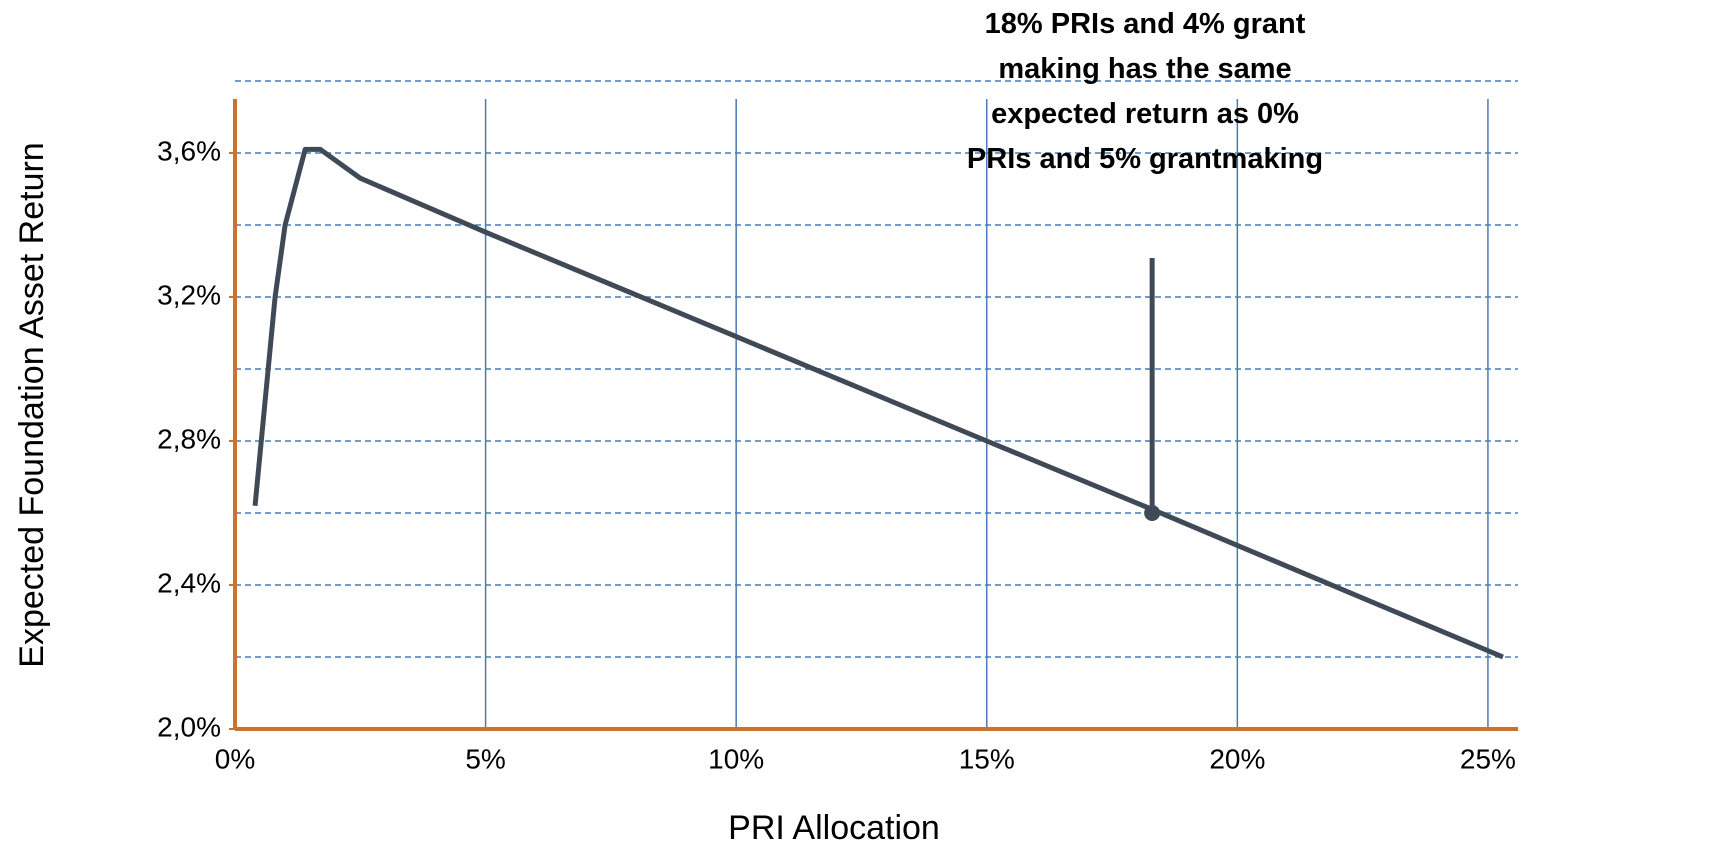 This screenshot has height=848, width=1719. I want to click on y-axis-title: Expected Foundation Asset Return, so click(32, 404).